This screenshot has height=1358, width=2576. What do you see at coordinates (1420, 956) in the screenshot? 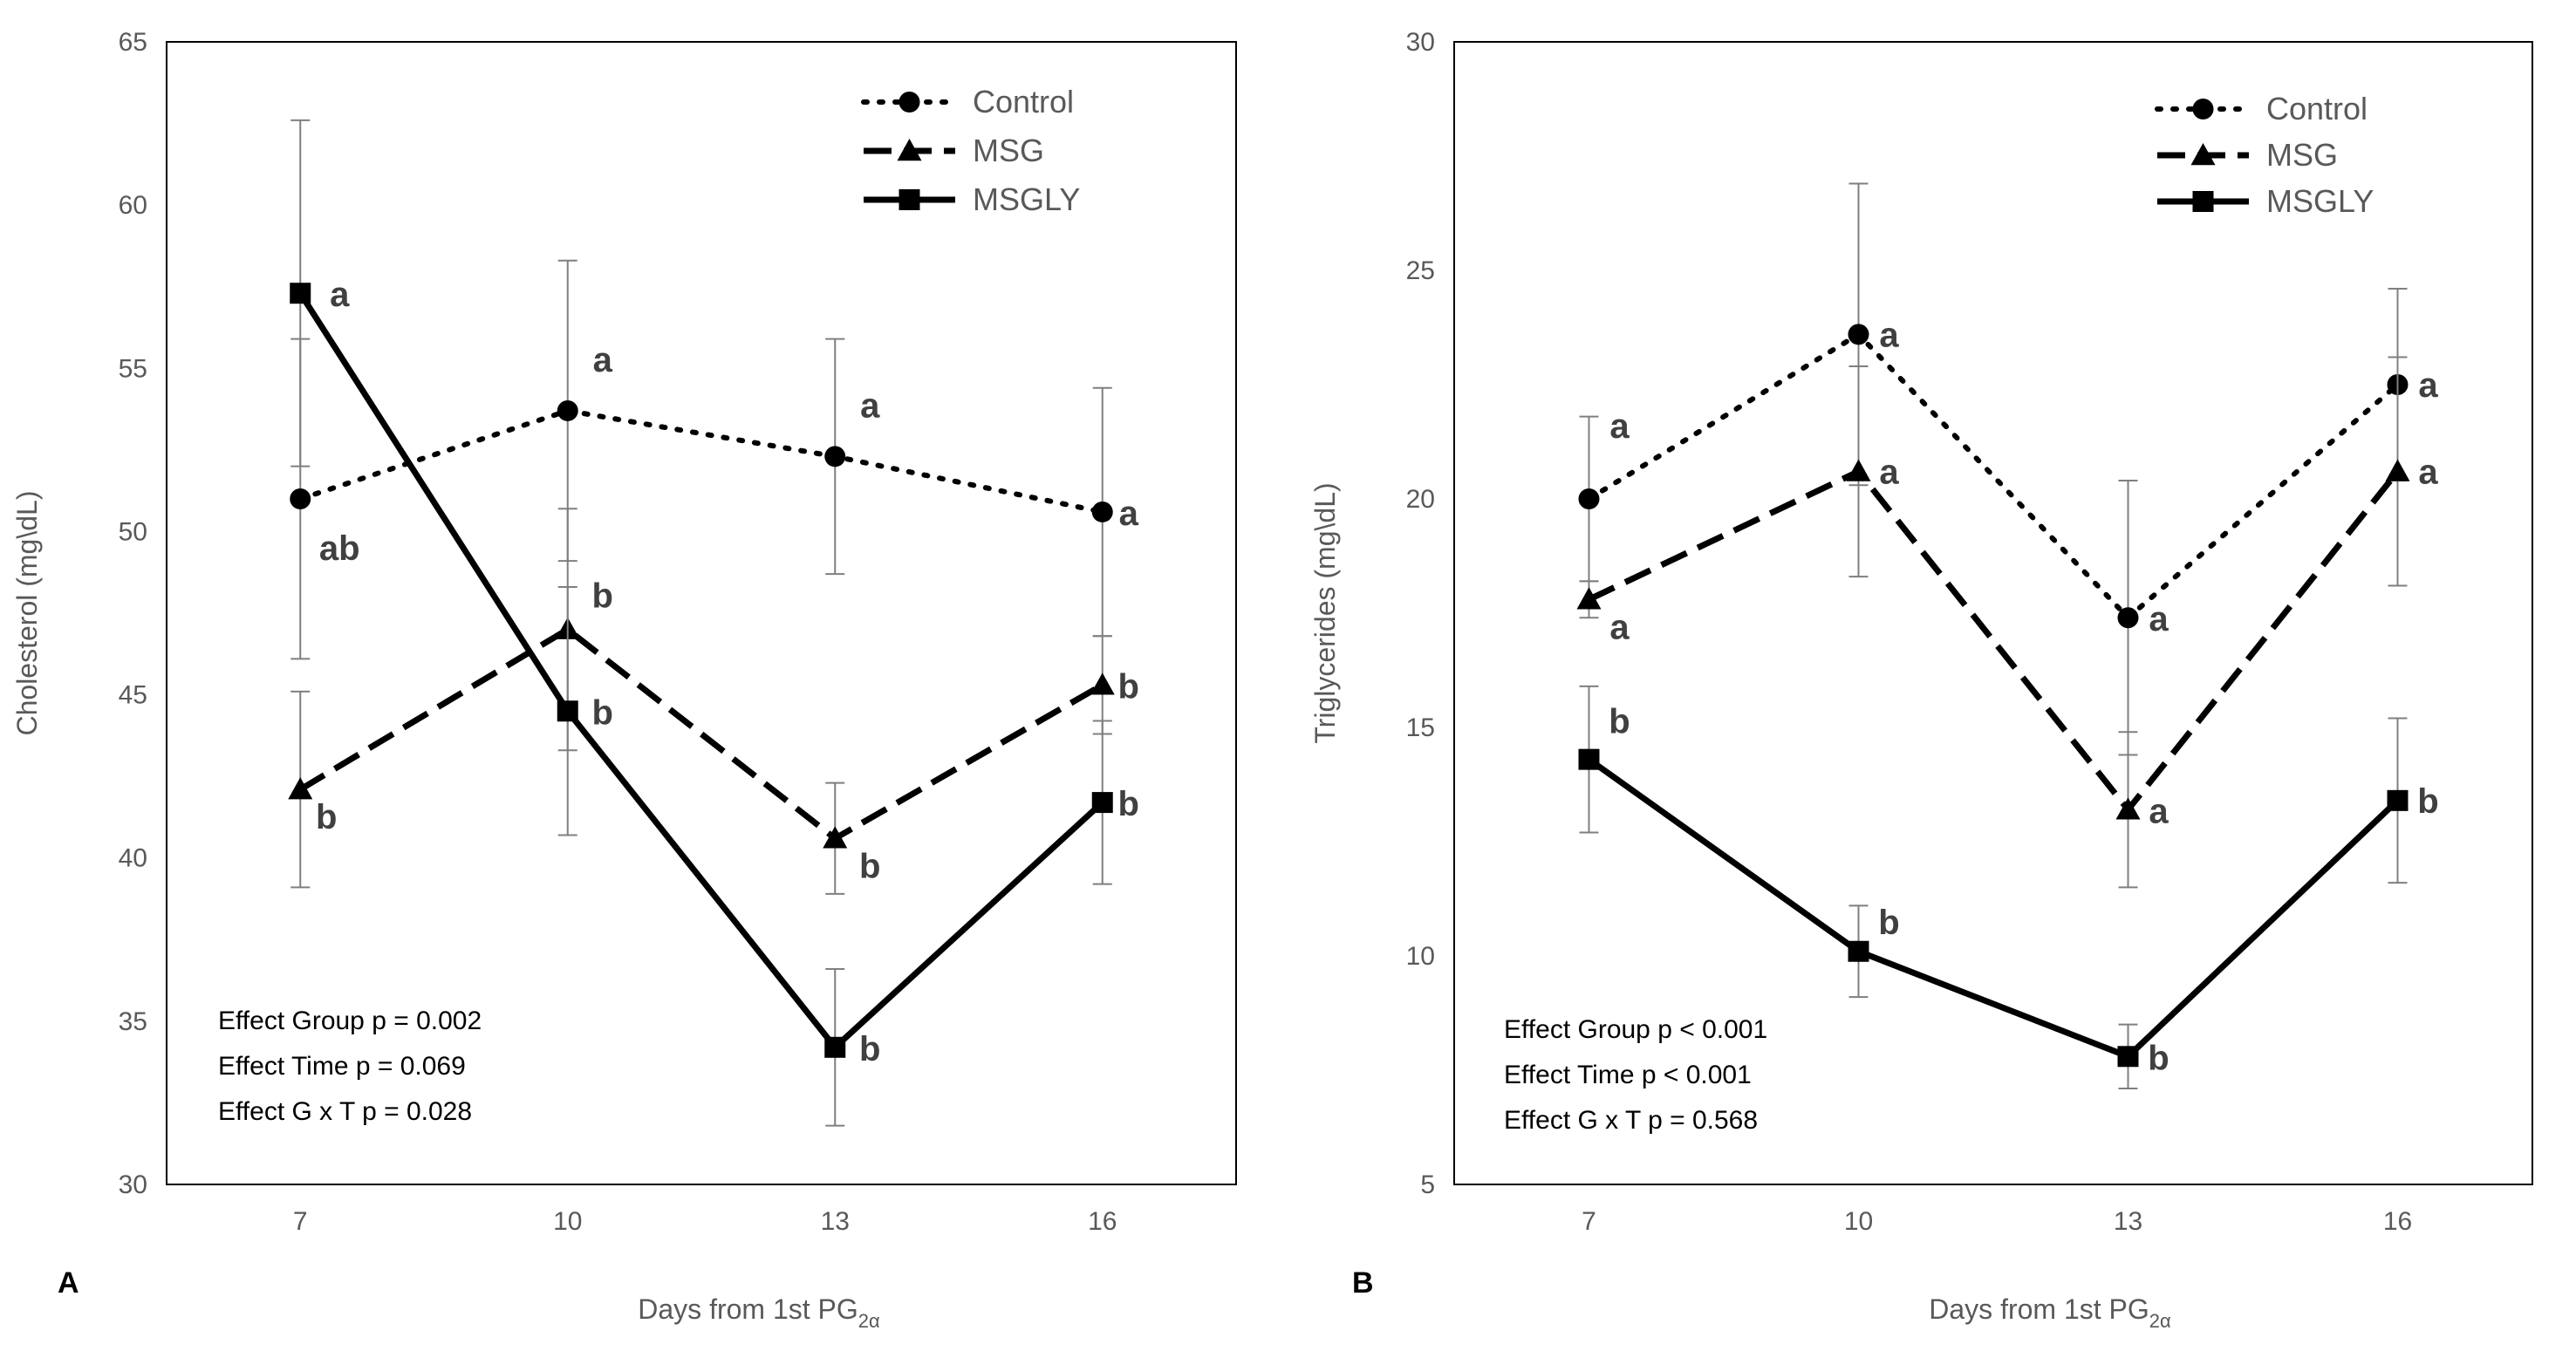
I see `y-tick-label: 10` at bounding box center [1420, 956].